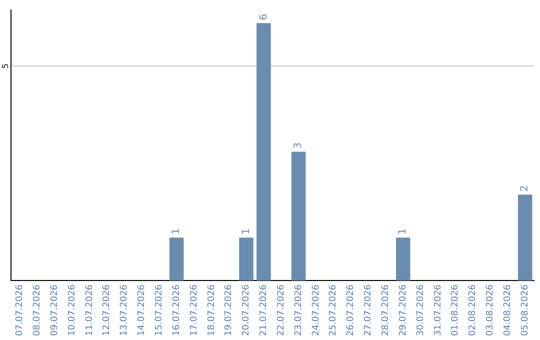 This screenshot has height=340, width=540. Describe the element at coordinates (525, 310) in the screenshot. I see `x-tick-label: 05.08.2026` at that location.